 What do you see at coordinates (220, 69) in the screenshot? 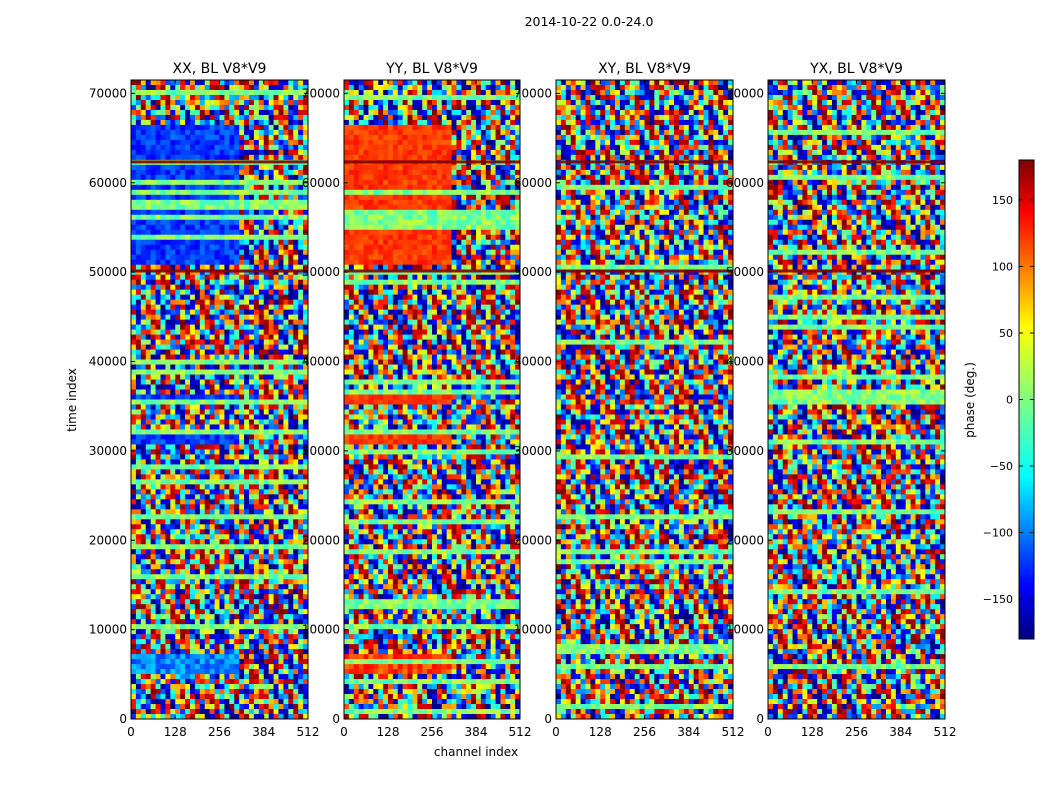
I see `panel-1-title: XX, BL V8*V9` at bounding box center [220, 69].